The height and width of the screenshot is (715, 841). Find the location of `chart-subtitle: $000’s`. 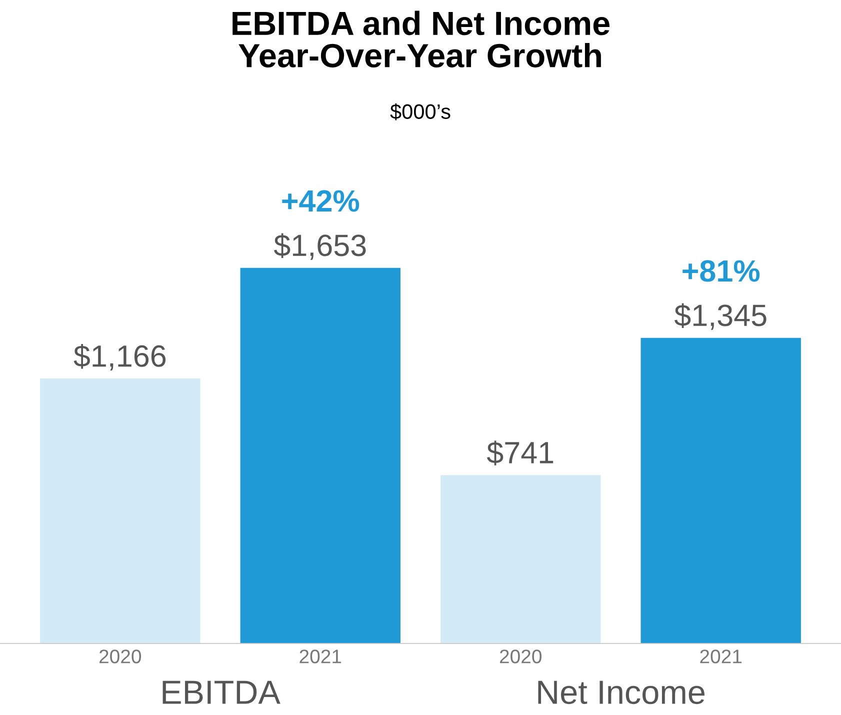

chart-subtitle: $000’s is located at coordinates (420, 111).